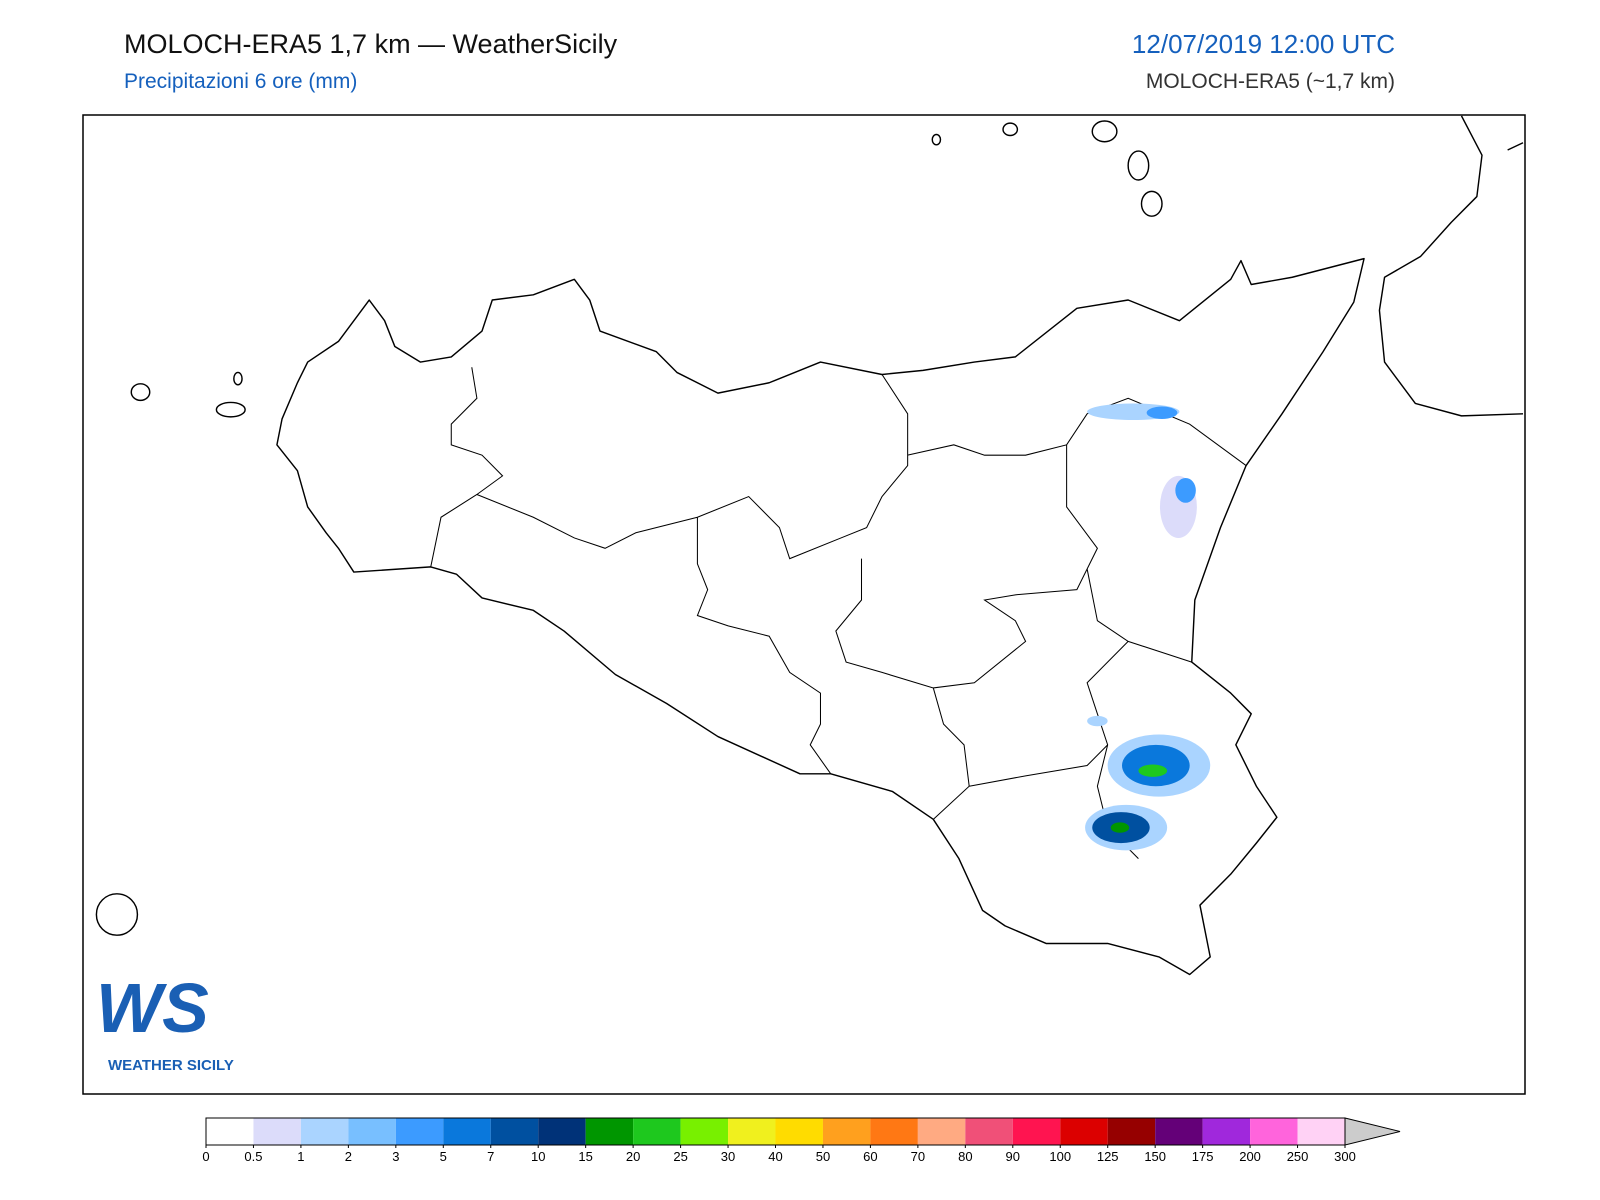  What do you see at coordinates (728, 1156) in the screenshot?
I see `colorbar-tick-label: 30` at bounding box center [728, 1156].